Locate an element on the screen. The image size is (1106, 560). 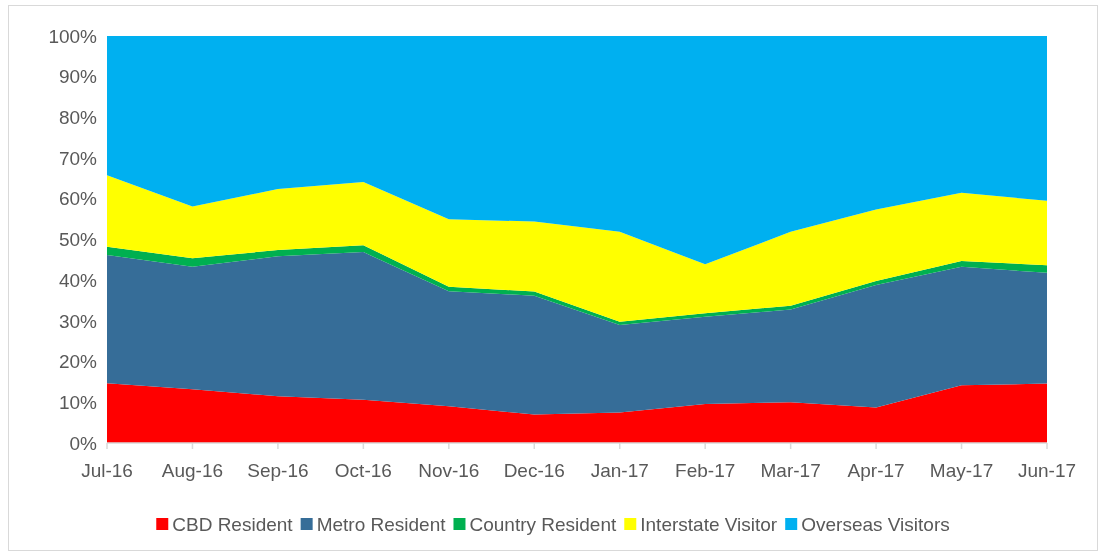
x-tick-label: Apr-17 is located at coordinates (876, 470).